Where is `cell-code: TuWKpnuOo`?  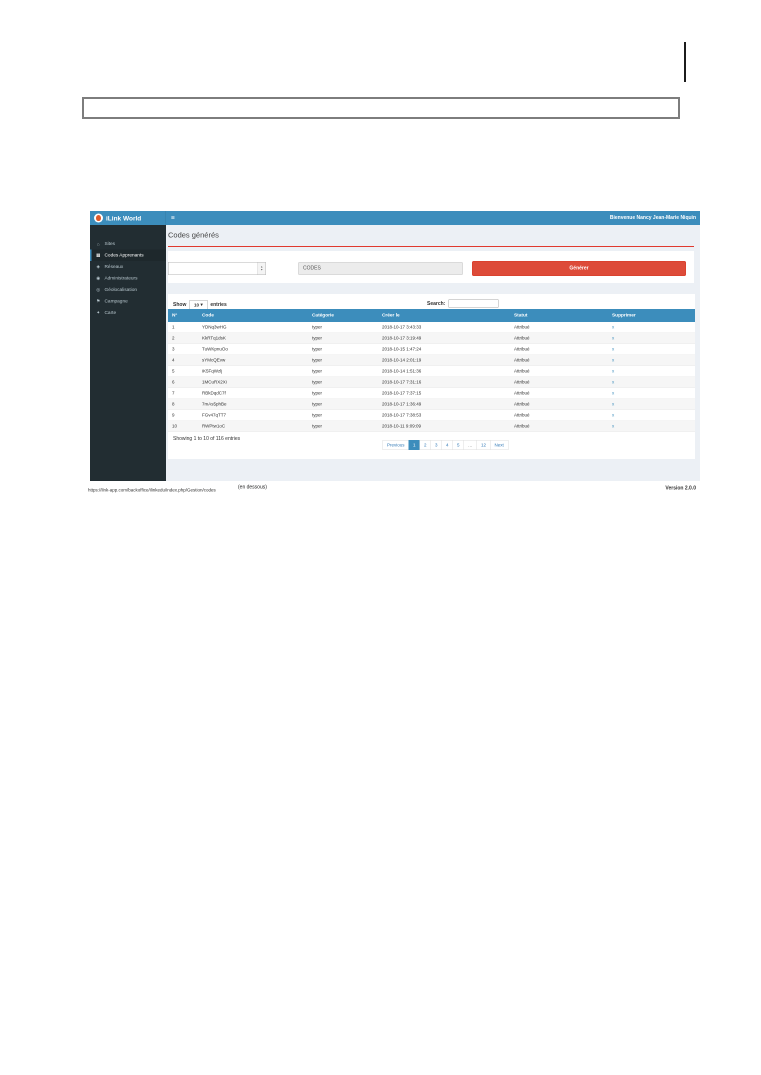
cell-code: TuWKpnuOo is located at coordinates (215, 349).